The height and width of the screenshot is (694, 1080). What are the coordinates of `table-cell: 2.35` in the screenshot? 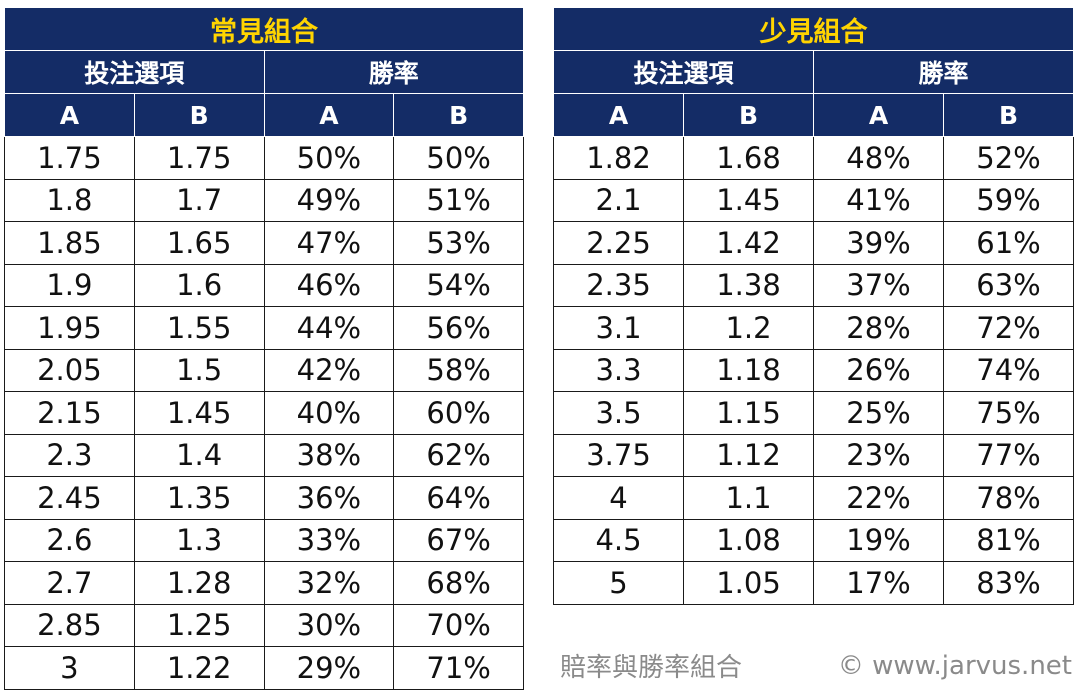 It's located at (618, 285).